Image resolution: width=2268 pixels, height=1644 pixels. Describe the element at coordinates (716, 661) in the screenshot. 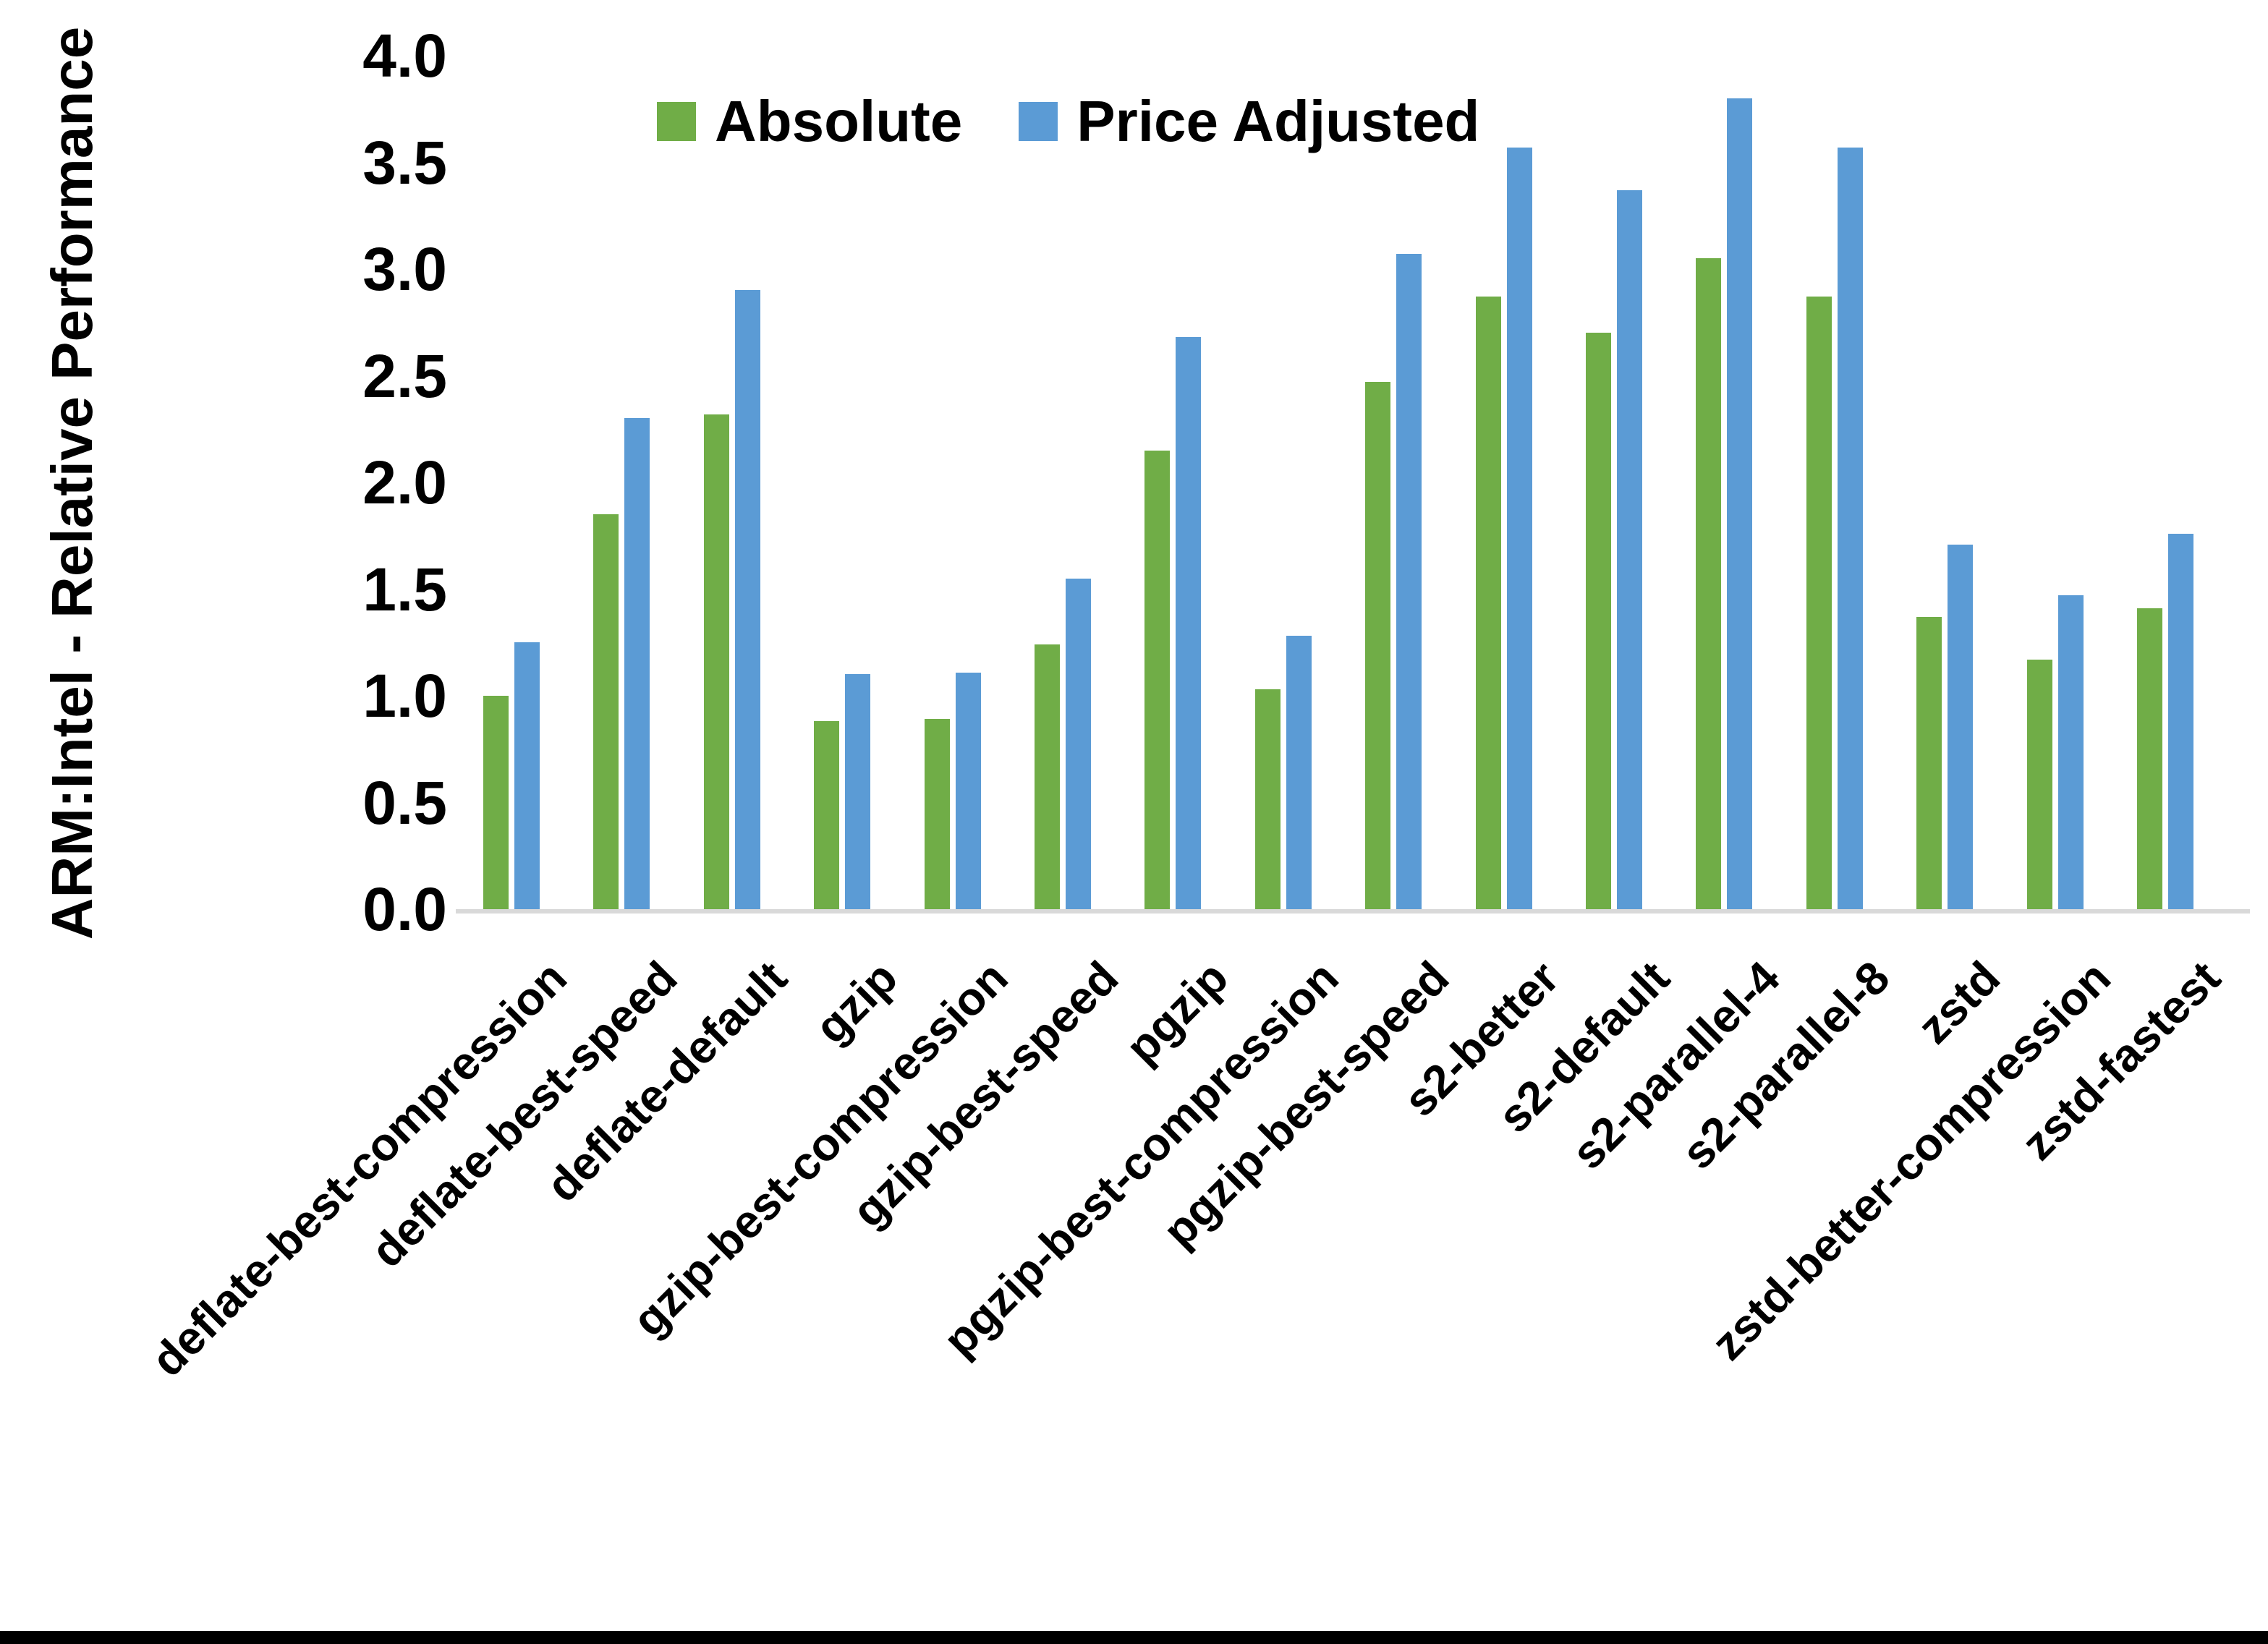

I see `bar-absolute-deflate-default` at that location.